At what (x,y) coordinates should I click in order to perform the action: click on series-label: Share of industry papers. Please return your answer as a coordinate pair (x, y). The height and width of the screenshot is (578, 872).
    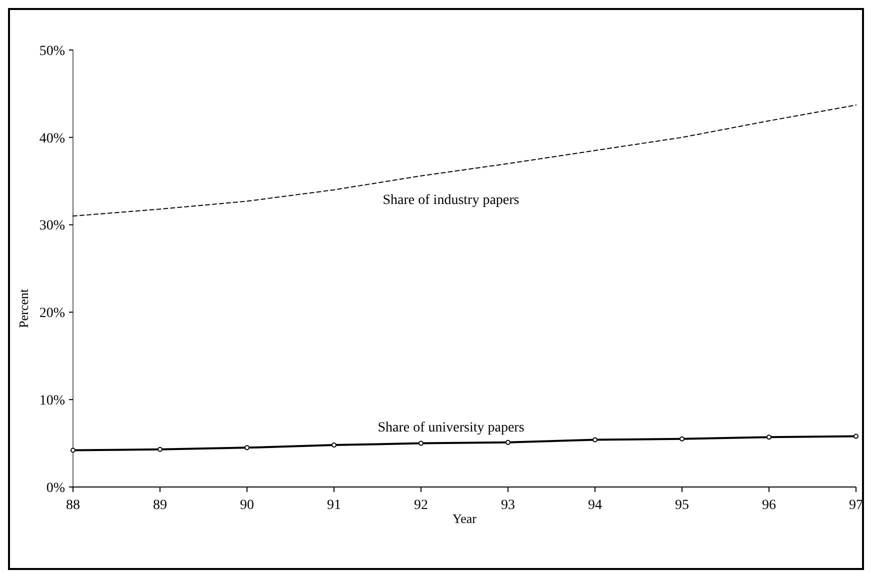
    Looking at the image, I should click on (451, 200).